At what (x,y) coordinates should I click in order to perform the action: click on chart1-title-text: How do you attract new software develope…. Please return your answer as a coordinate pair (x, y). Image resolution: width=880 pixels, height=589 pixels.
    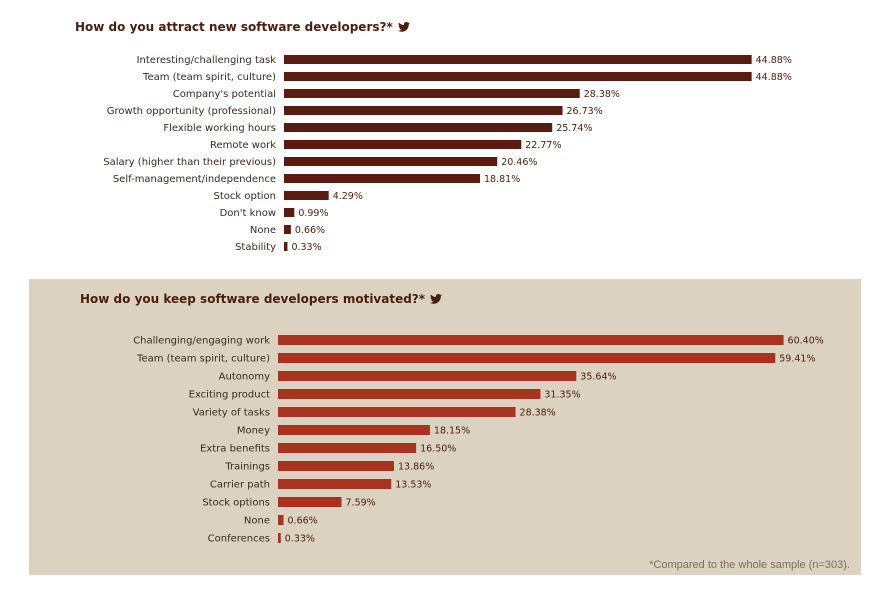
    Looking at the image, I should click on (234, 27).